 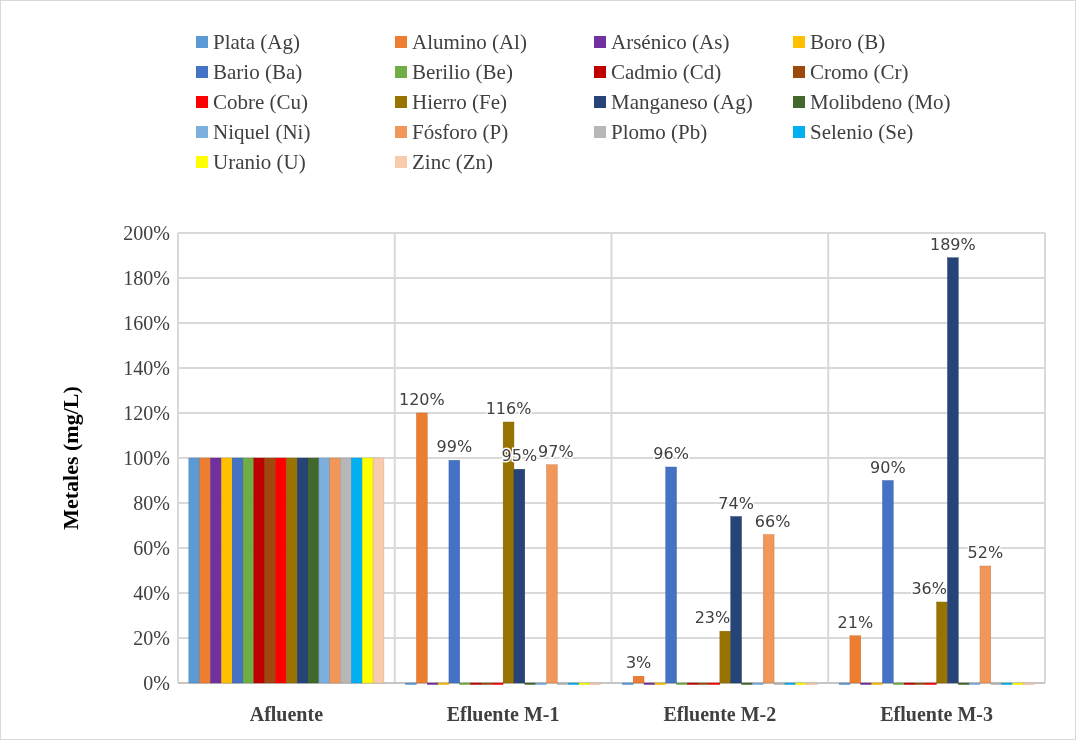 What do you see at coordinates (256, 42) in the screenshot?
I see `legend-label: Plata (Ag)` at bounding box center [256, 42].